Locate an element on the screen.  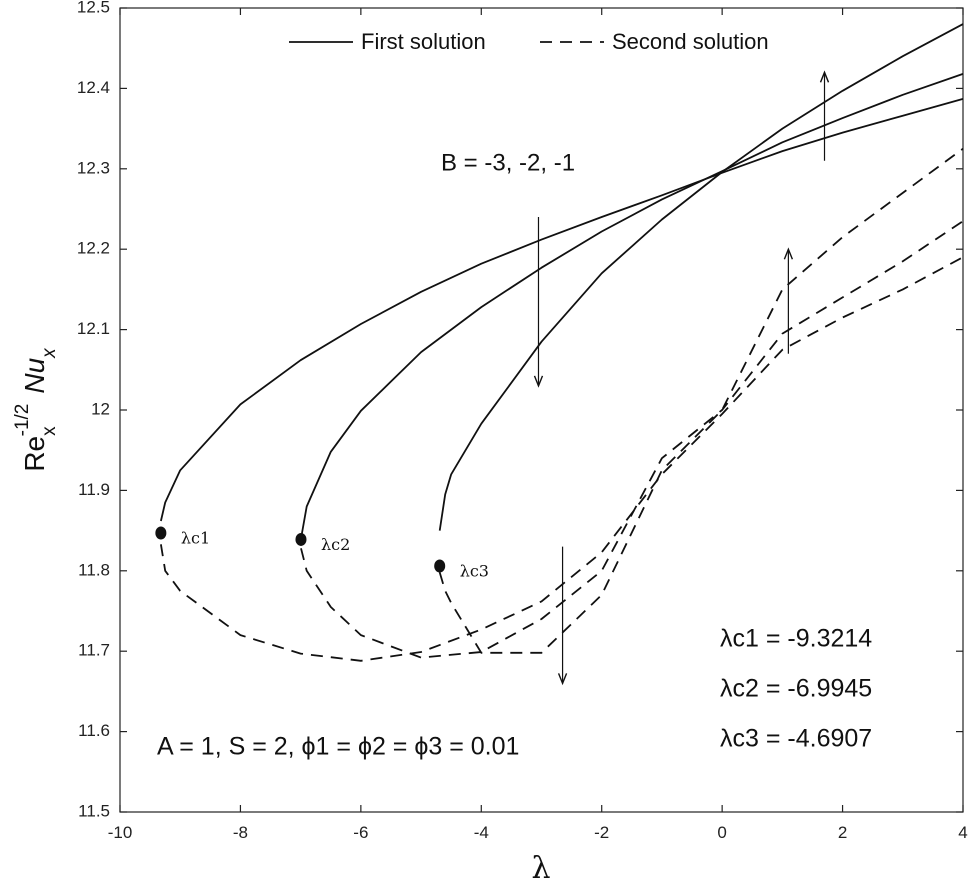
y-tick-label: 11.9 is located at coordinates (94, 489).